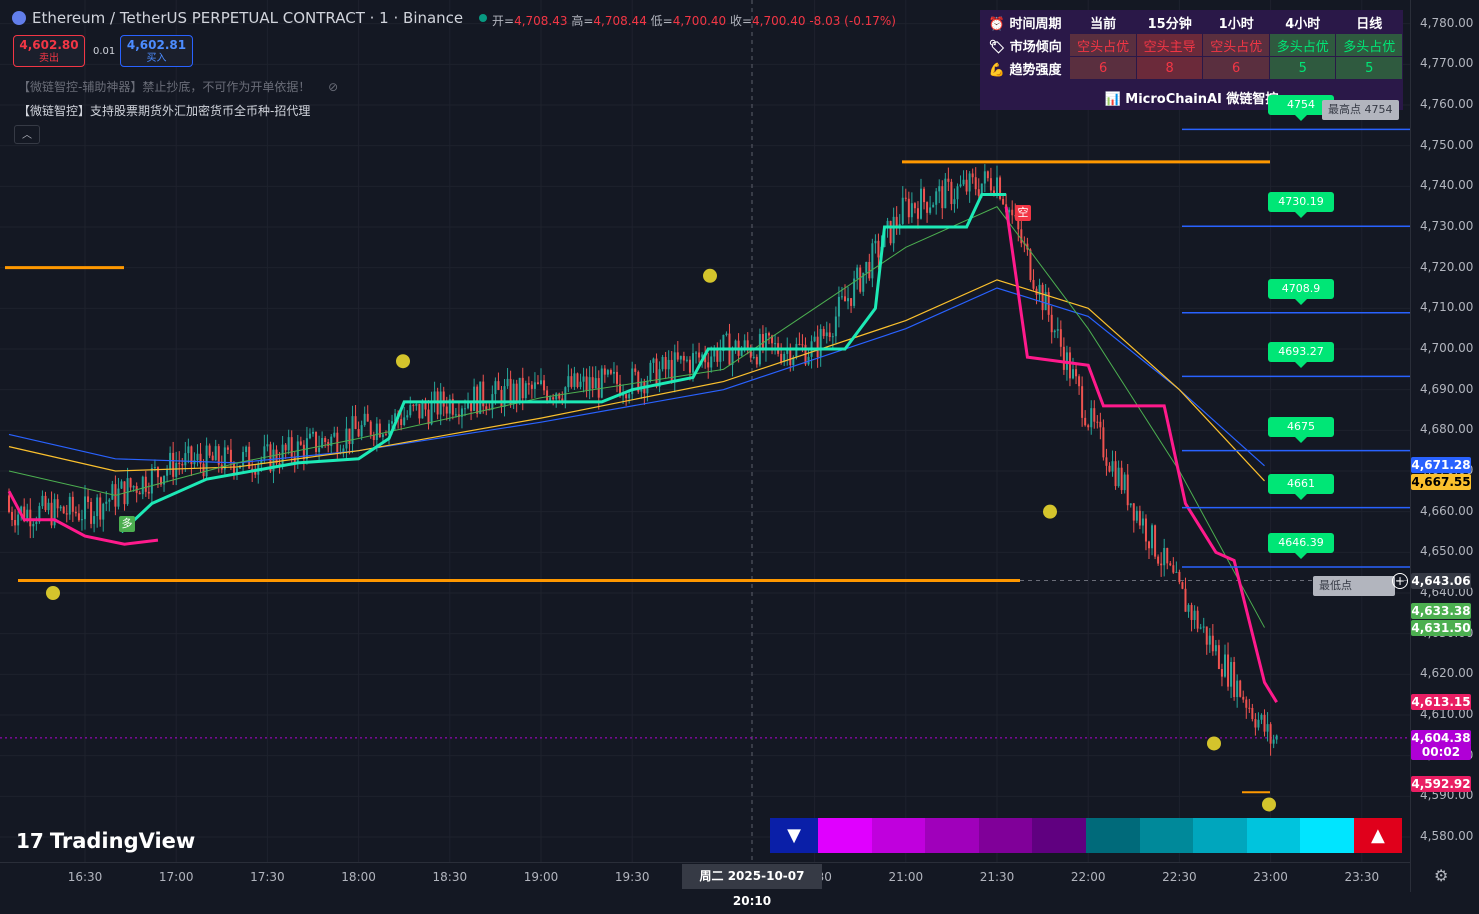  I want to click on bias-4h: 多头占优, so click(1302, 45).